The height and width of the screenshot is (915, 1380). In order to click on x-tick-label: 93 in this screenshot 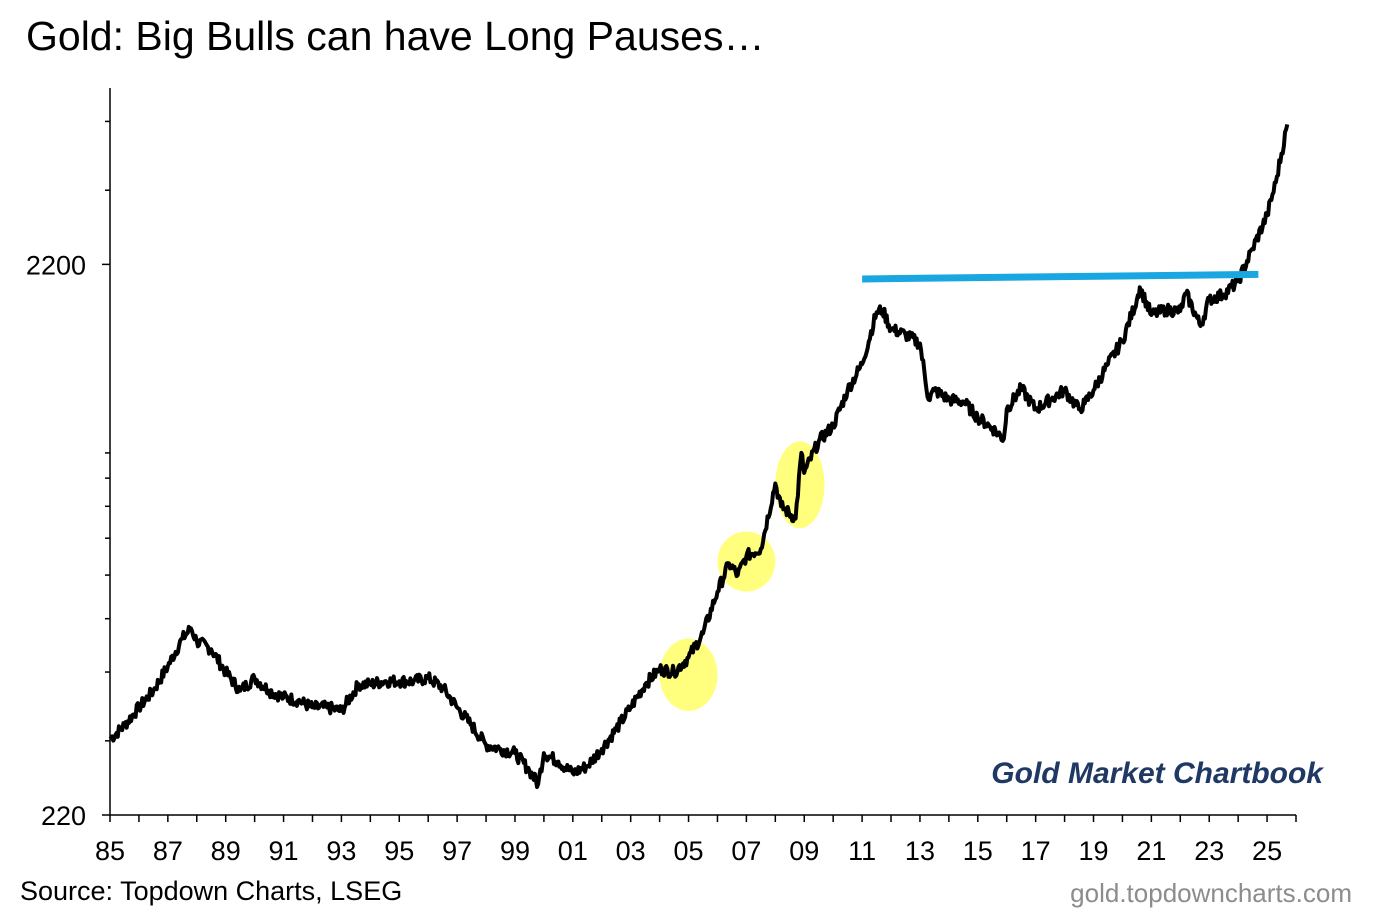, I will do `click(341, 851)`.